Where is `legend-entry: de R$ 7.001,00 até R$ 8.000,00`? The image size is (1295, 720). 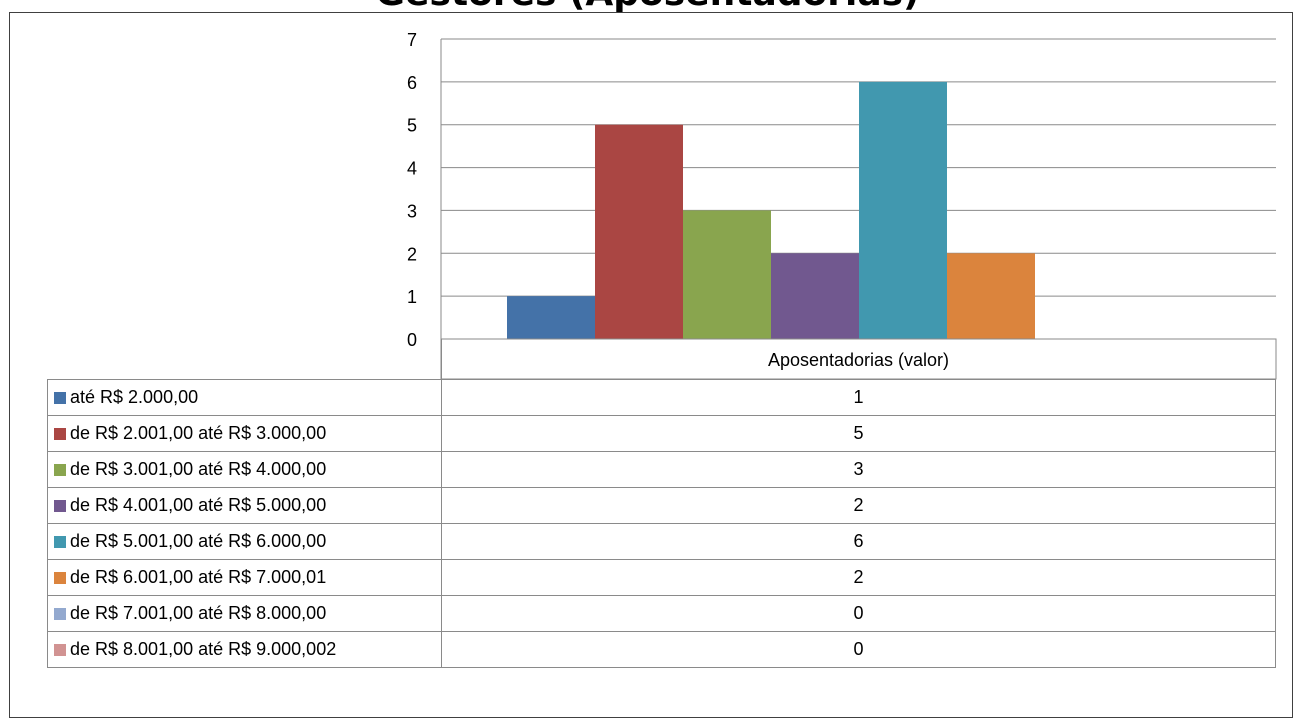 legend-entry: de R$ 7.001,00 até R$ 8.000,00 is located at coordinates (244, 613).